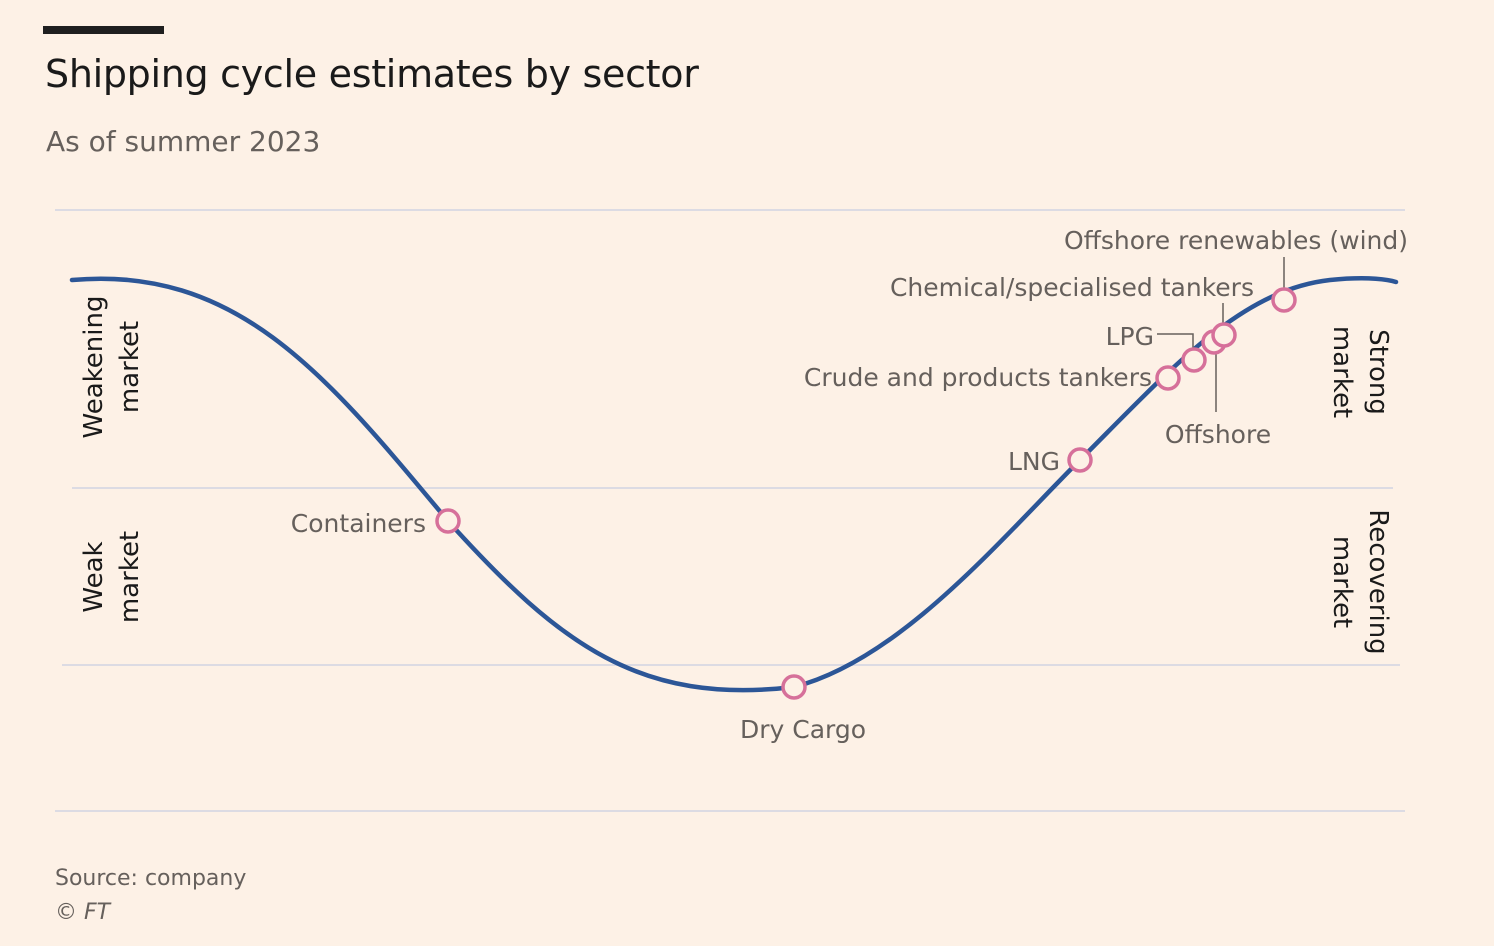  Describe the element at coordinates (183, 141) in the screenshot. I see `chart-subtitle: As of summer 2023` at that location.